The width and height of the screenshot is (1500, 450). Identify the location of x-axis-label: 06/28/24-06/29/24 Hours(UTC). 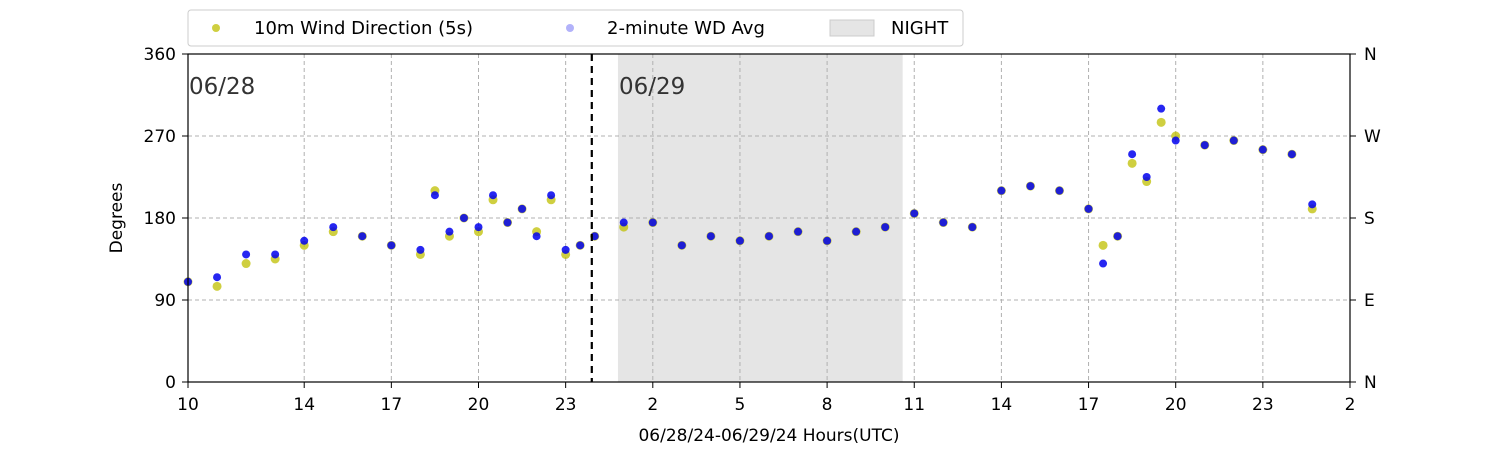
(768, 436).